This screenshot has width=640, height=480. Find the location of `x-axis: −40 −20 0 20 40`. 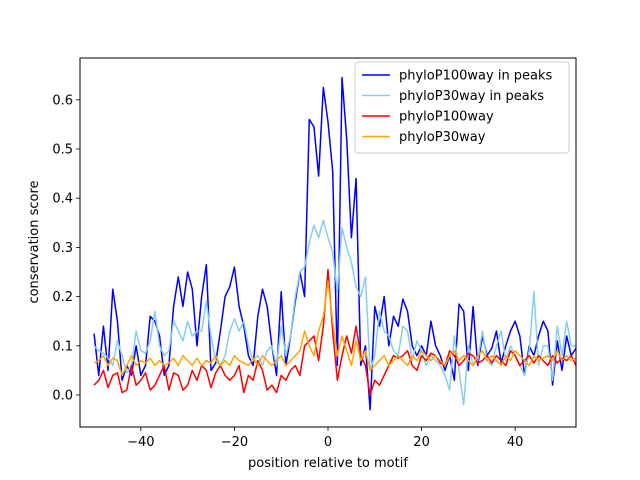

x-axis: −40 −20 0 20 40 is located at coordinates (325, 438).